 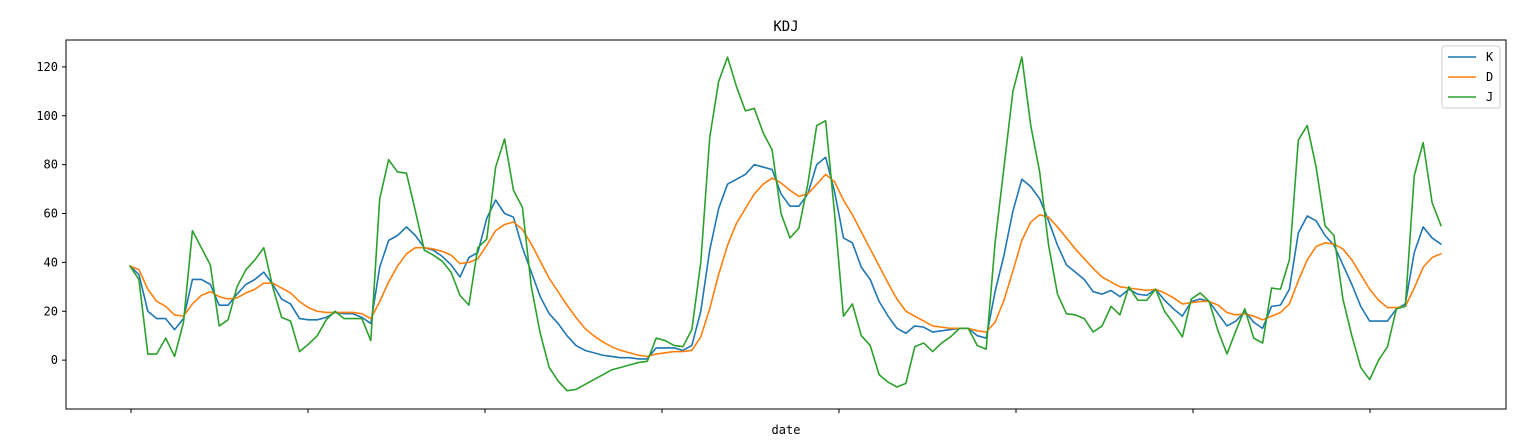 What do you see at coordinates (785, 27) in the screenshot?
I see `chart-title: KDJ` at bounding box center [785, 27].